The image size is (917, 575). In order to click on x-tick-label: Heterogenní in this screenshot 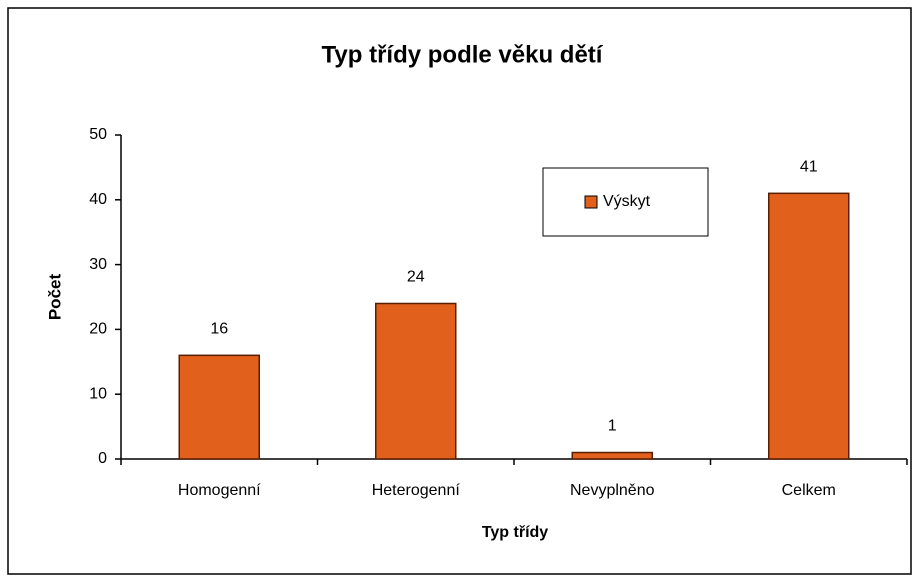, I will do `click(416, 490)`.